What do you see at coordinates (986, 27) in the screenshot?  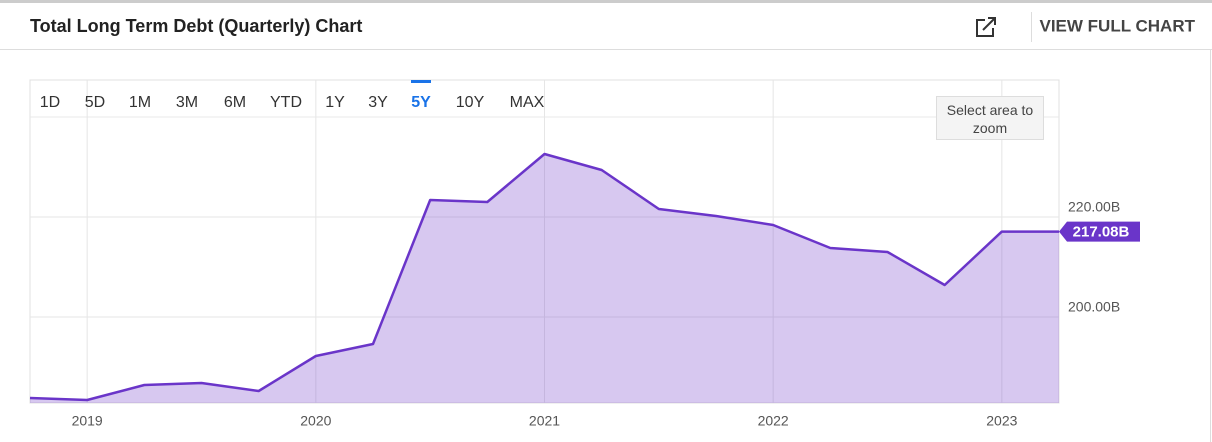 I see `external-icon` at bounding box center [986, 27].